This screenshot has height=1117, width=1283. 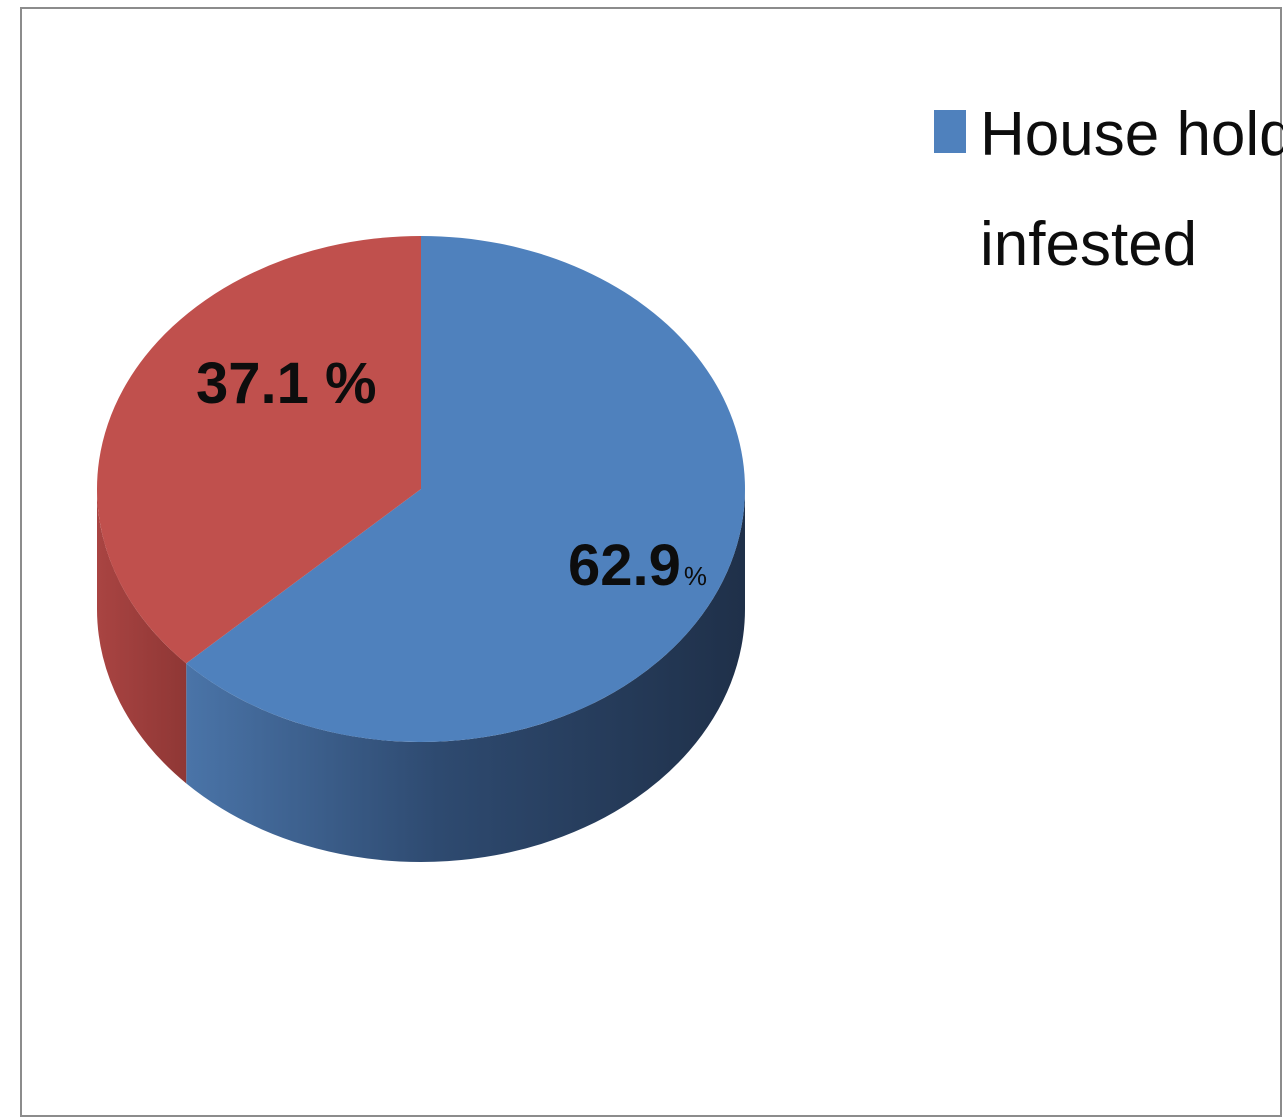 I want to click on slice-label-value: 62.9, so click(x=624, y=565).